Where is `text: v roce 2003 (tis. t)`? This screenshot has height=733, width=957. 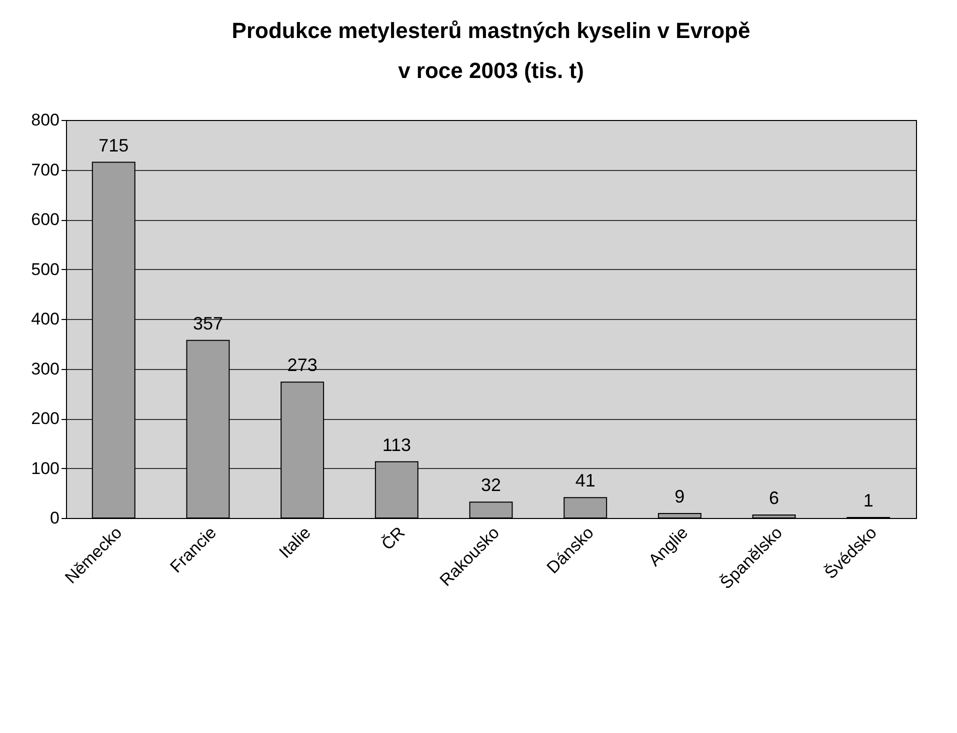 text: v roce 2003 (tis. t) is located at coordinates (491, 70).